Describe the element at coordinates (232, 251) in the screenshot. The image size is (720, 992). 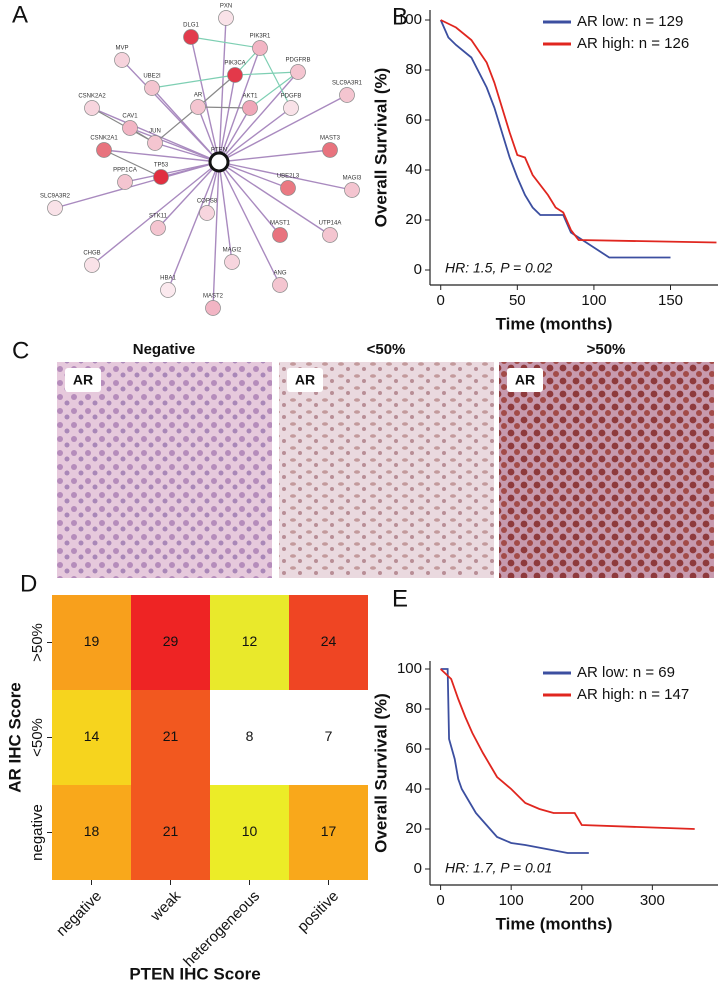
I see `node-label: MAGI2` at that location.